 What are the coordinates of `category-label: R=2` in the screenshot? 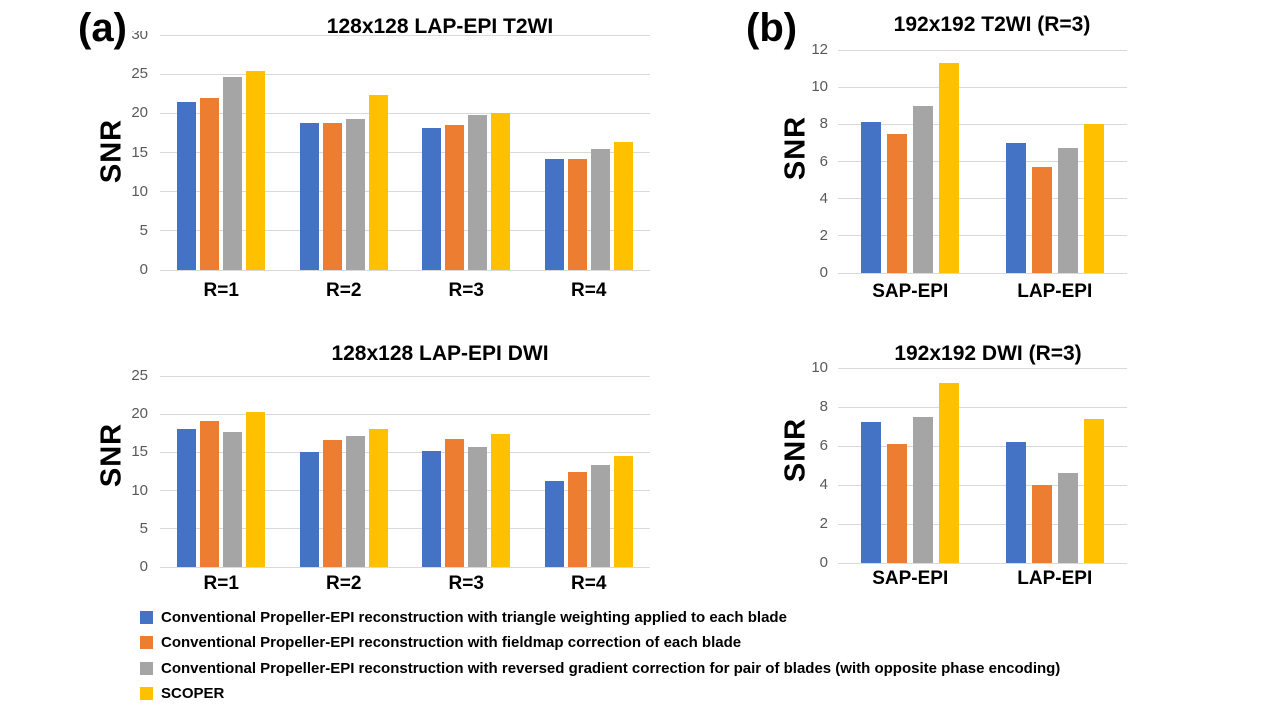 It's located at (344, 290).